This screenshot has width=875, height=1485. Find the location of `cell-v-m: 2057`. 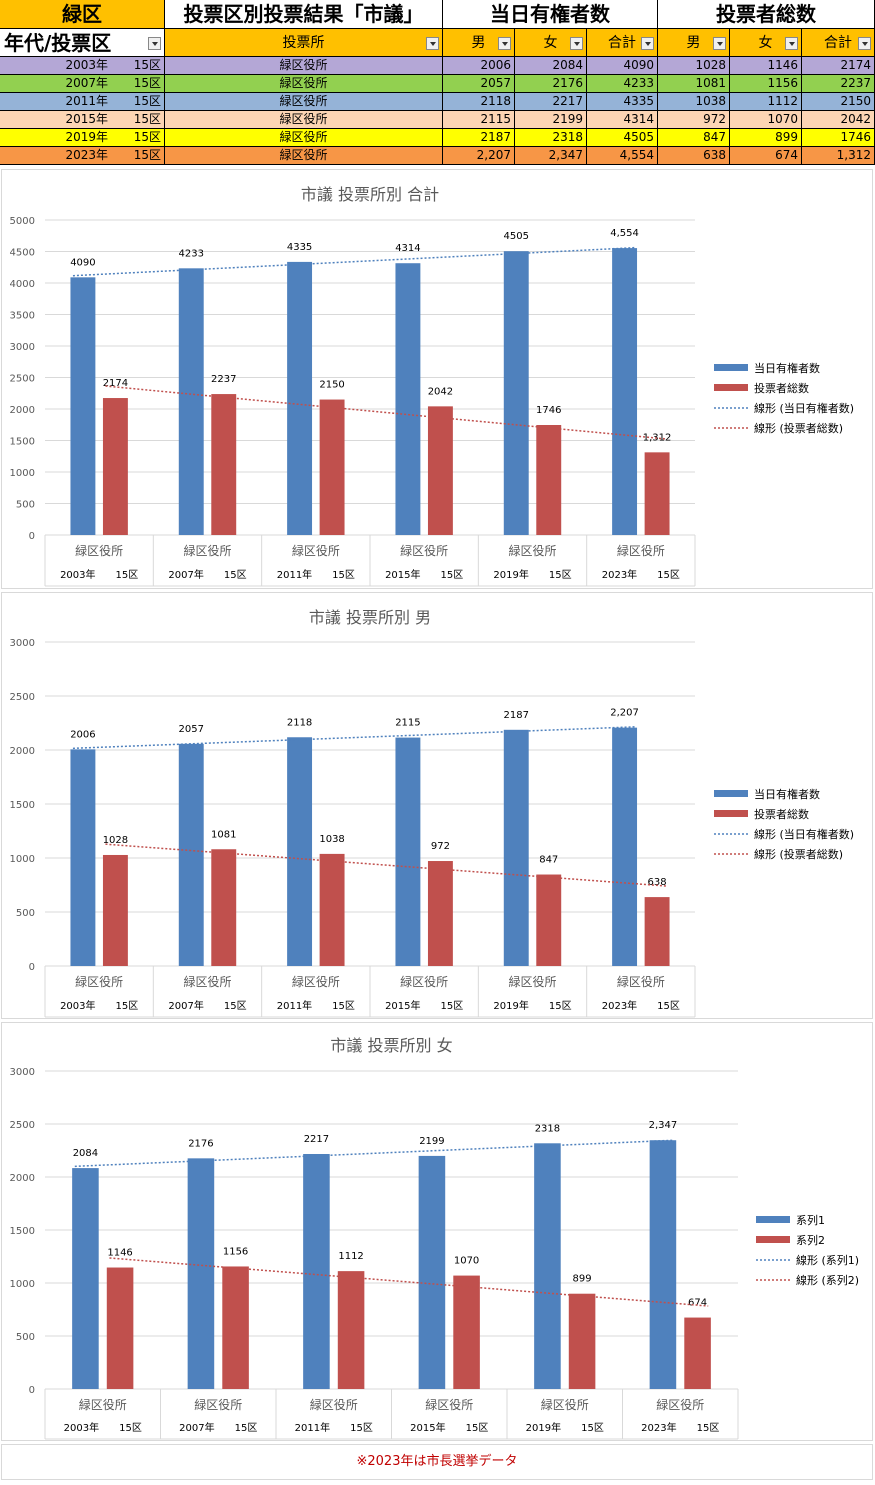

cell-v-m: 2057 is located at coordinates (479, 84).